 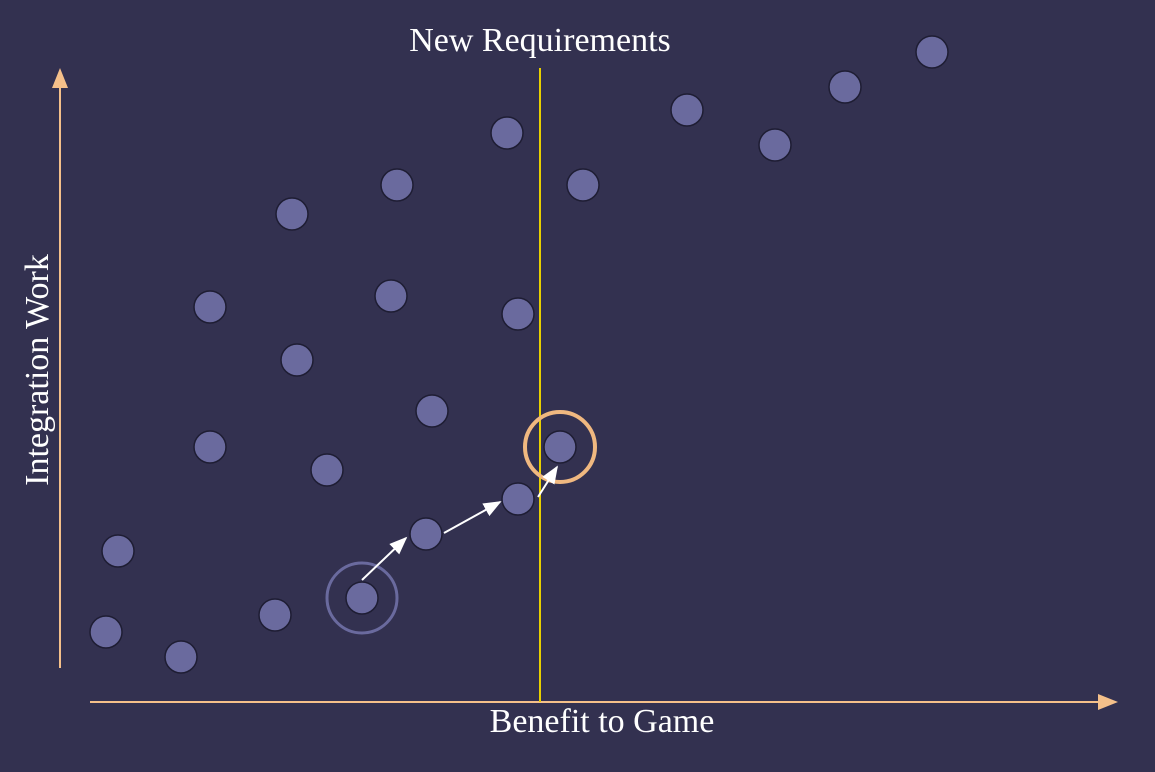 I want to click on y-axis-arrowhead, so click(x=60, y=78).